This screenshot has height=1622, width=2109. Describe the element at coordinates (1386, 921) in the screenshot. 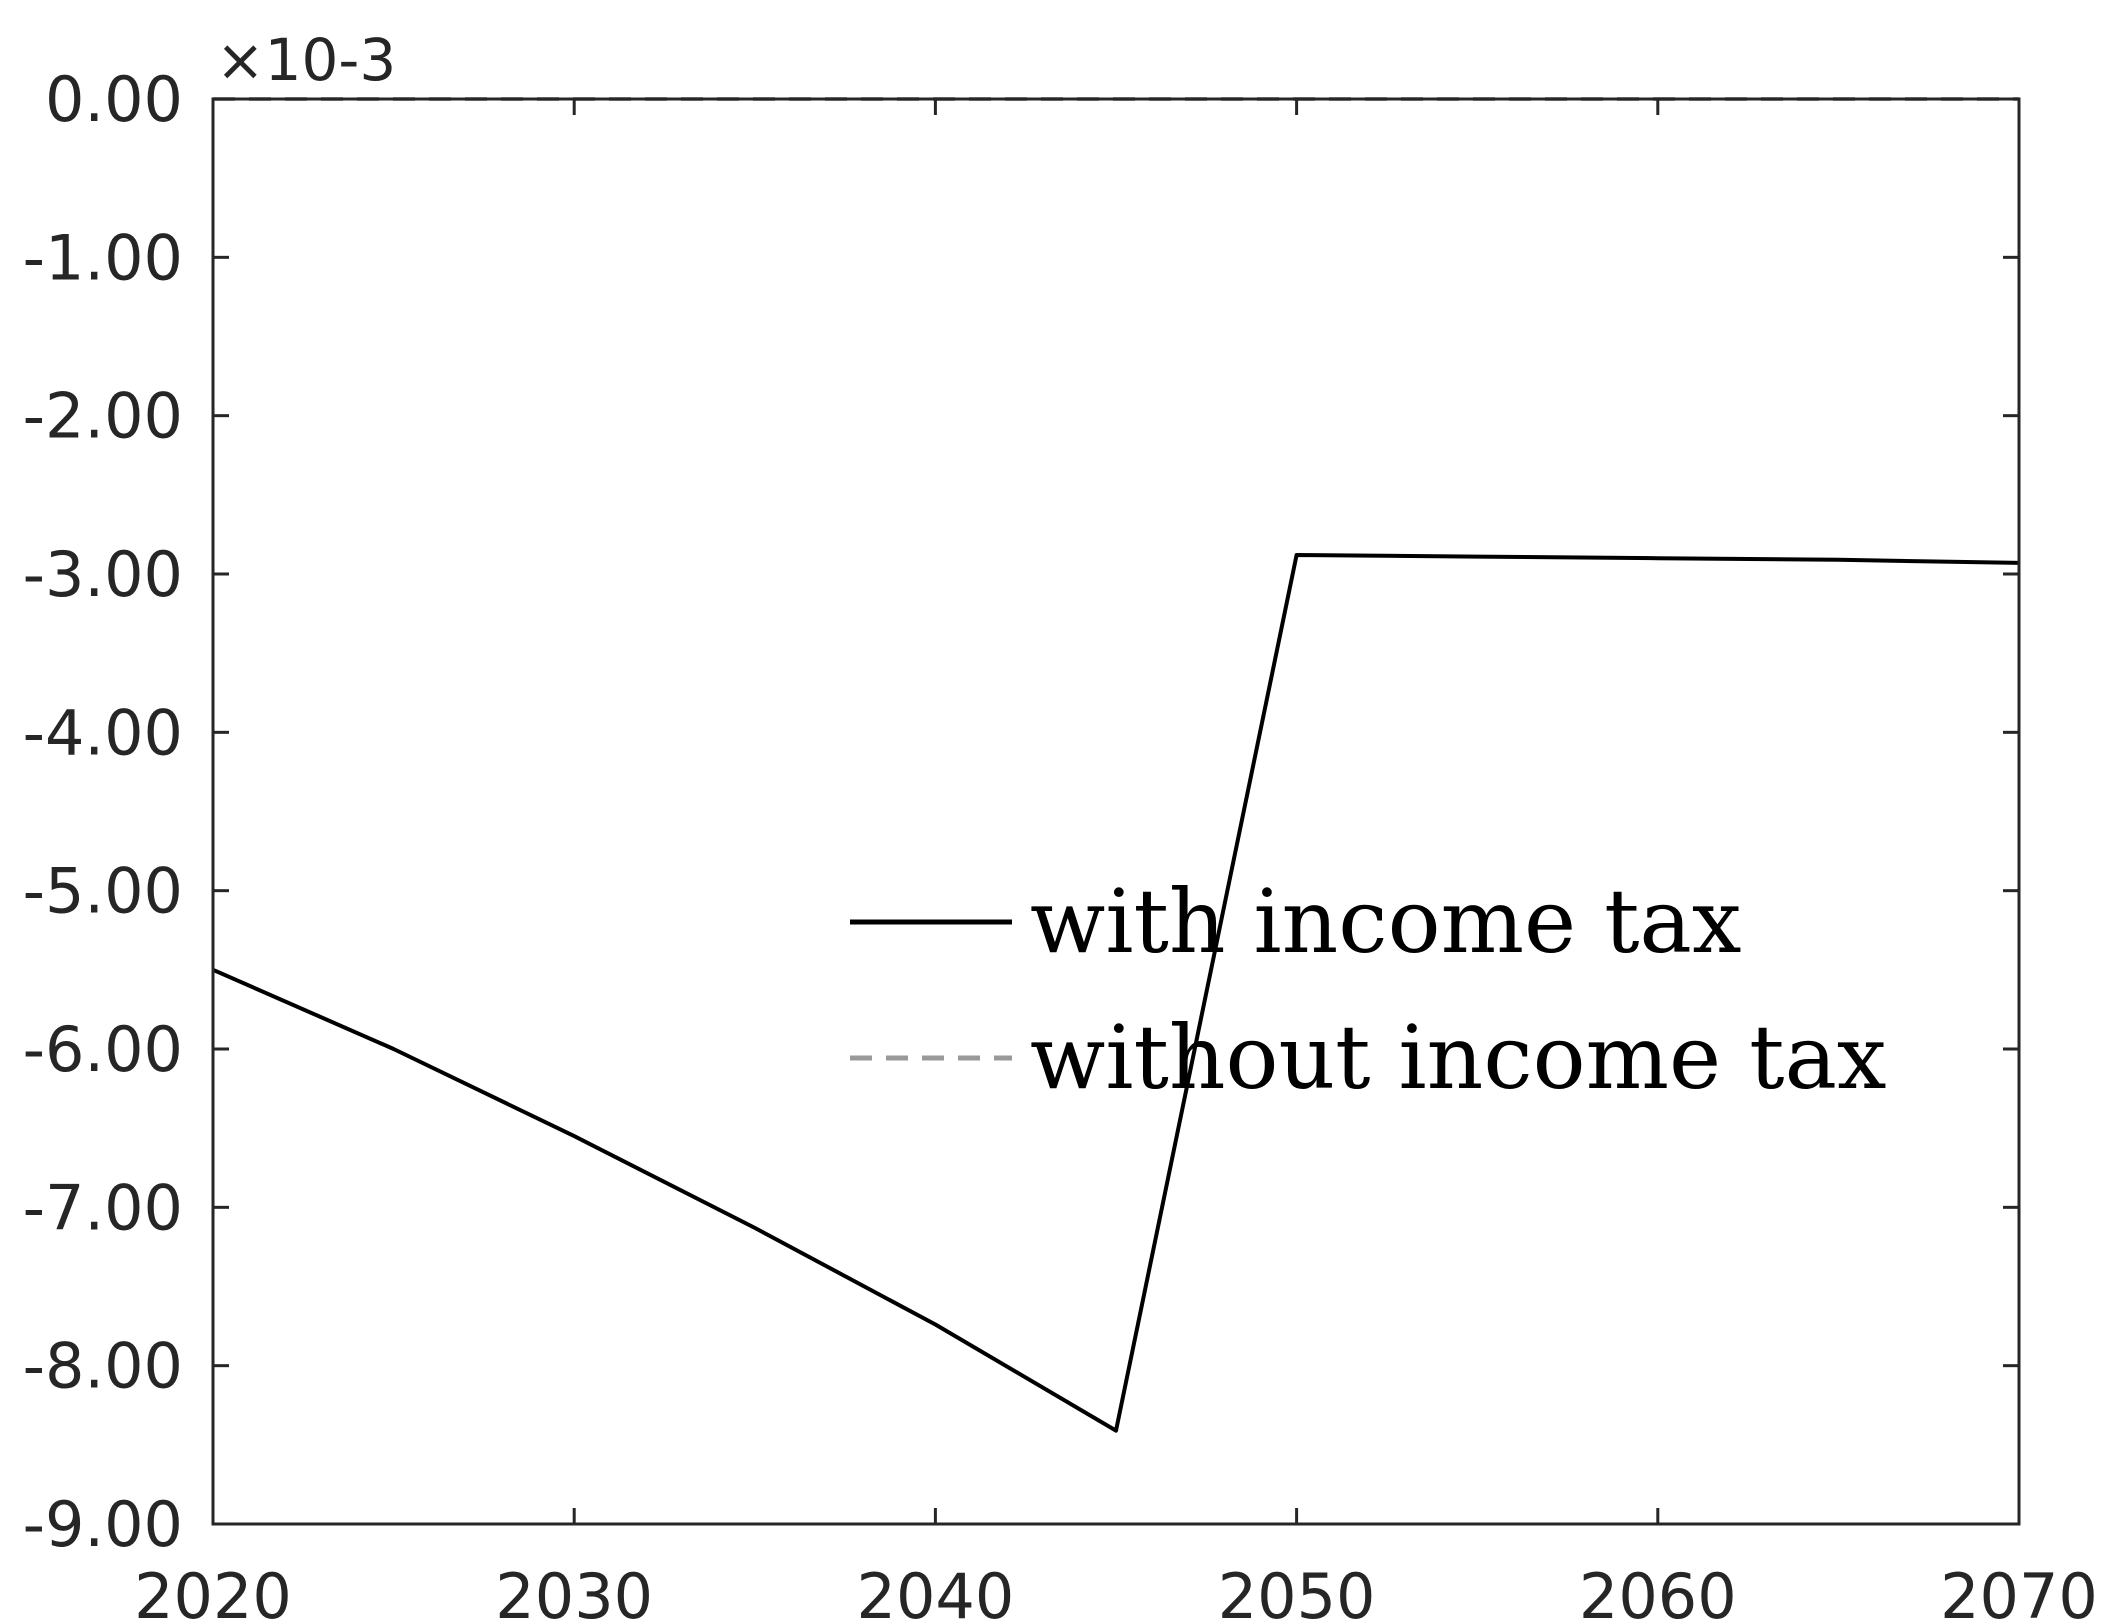

I see `legend-label-1: with income tax` at that location.